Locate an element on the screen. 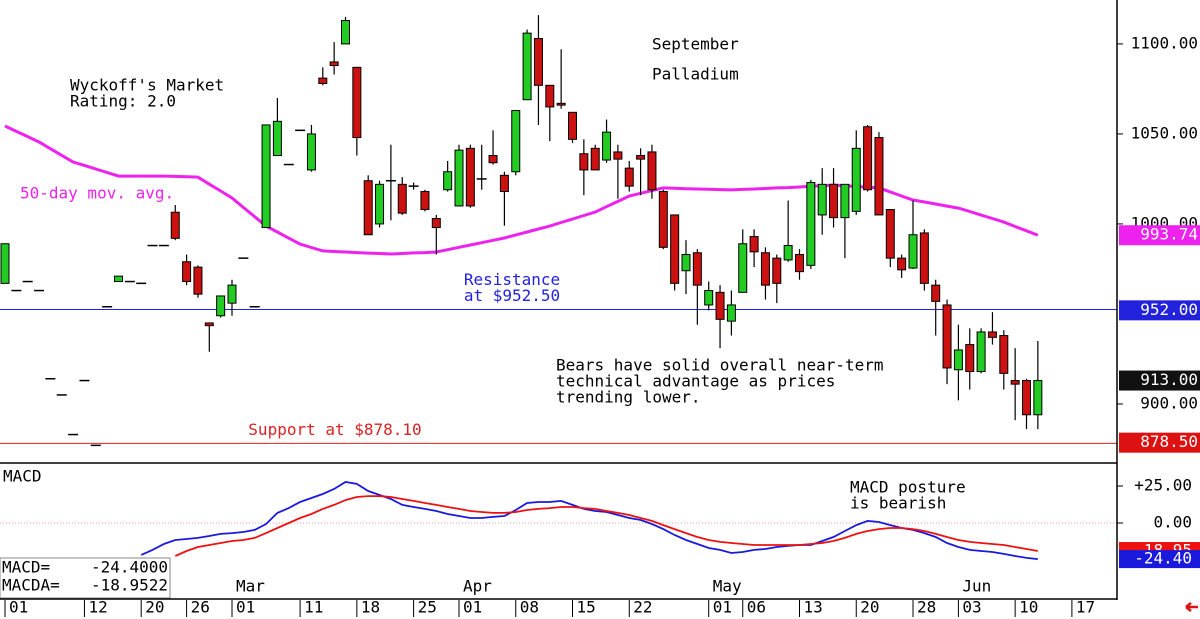  macd-tag is located at coordinates (1159, 559).